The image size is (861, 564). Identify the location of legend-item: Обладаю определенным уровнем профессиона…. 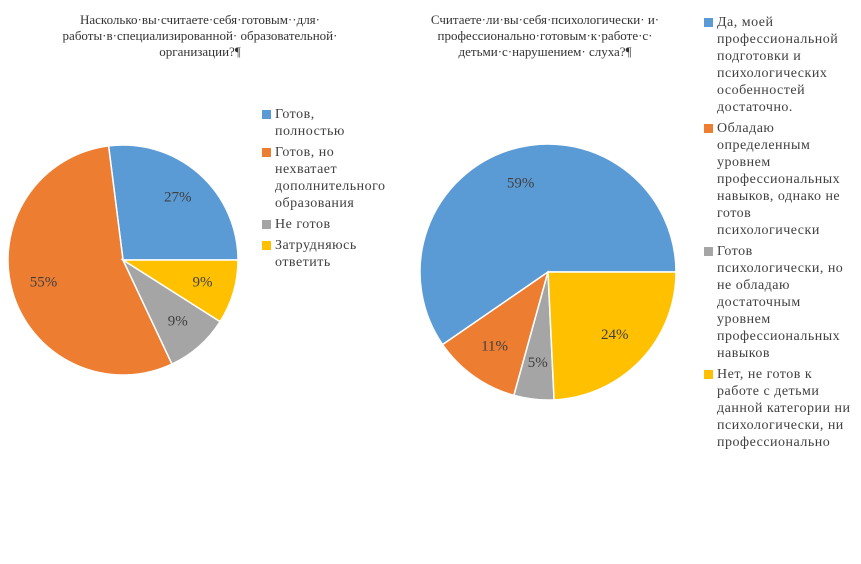
(780, 179).